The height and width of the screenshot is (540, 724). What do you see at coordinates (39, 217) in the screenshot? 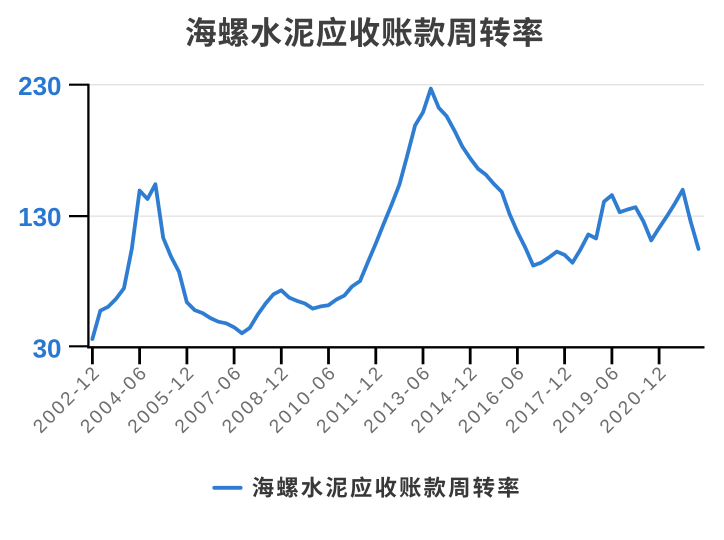
I see `svg-text: 130` at bounding box center [39, 217].